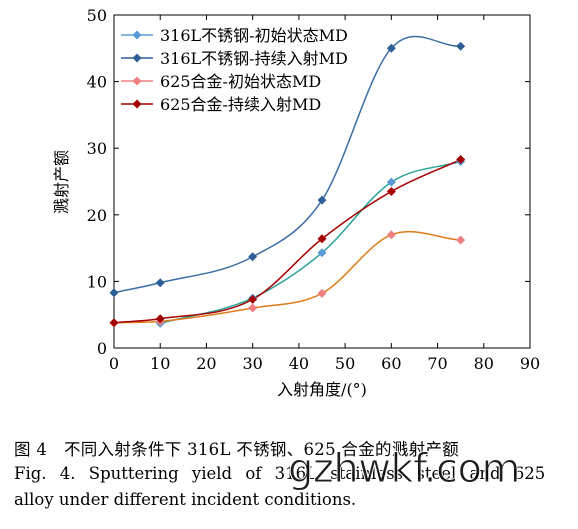 The width and height of the screenshot is (578, 529). I want to click on legend-label: 316L不锈钢-初始状态MD, so click(254, 35).